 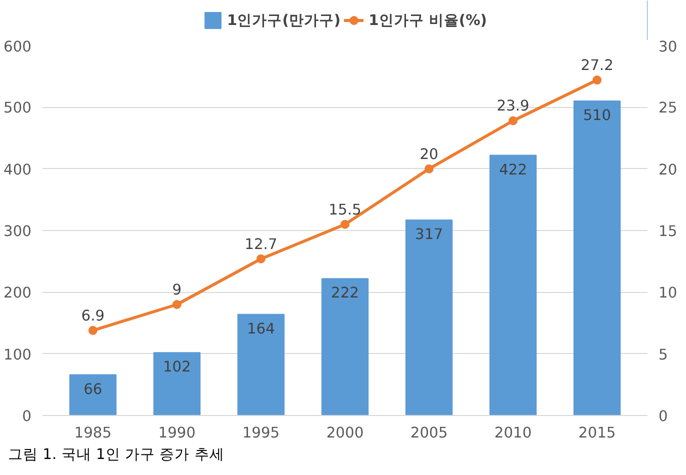 What do you see at coordinates (93, 433) in the screenshot?
I see `x-tick-label: 1985` at bounding box center [93, 433].